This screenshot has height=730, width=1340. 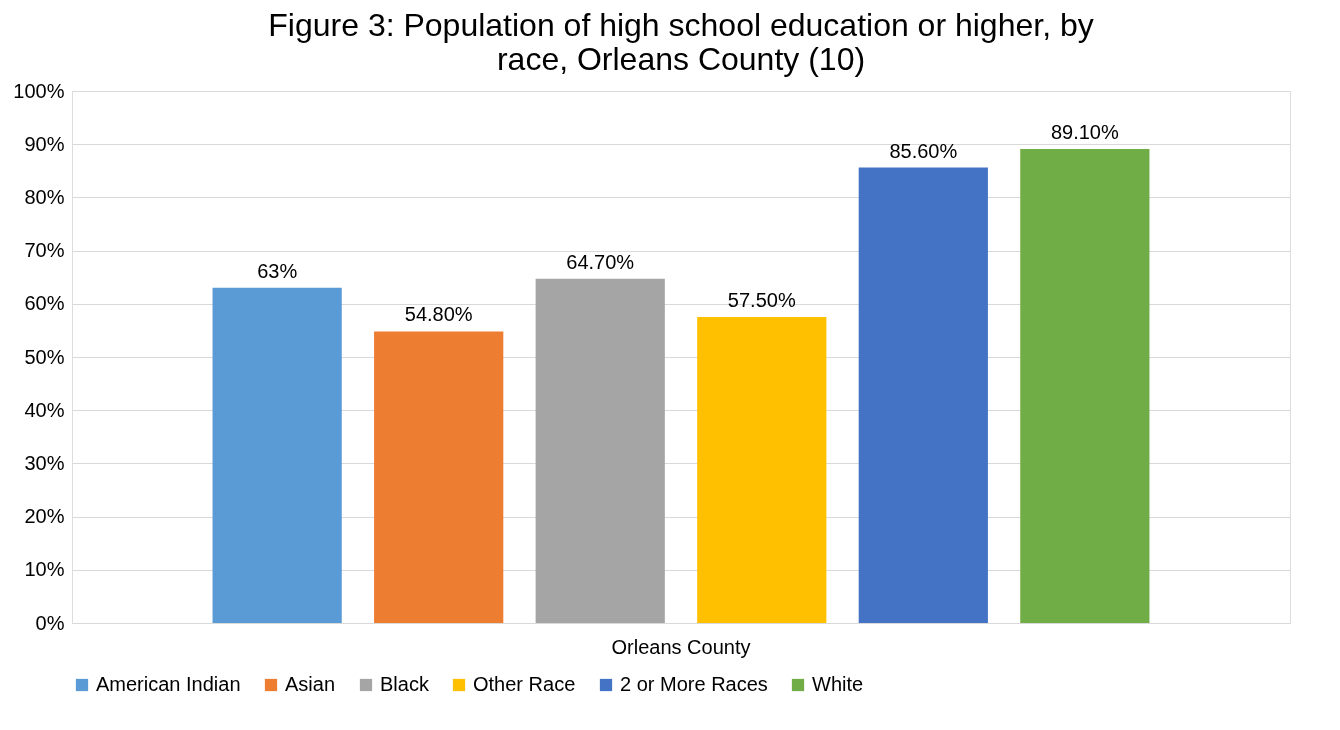 I want to click on chart-title: Figure 3: Population of high school education or higher, by race, Orleans County (10), so click(x=681, y=42).